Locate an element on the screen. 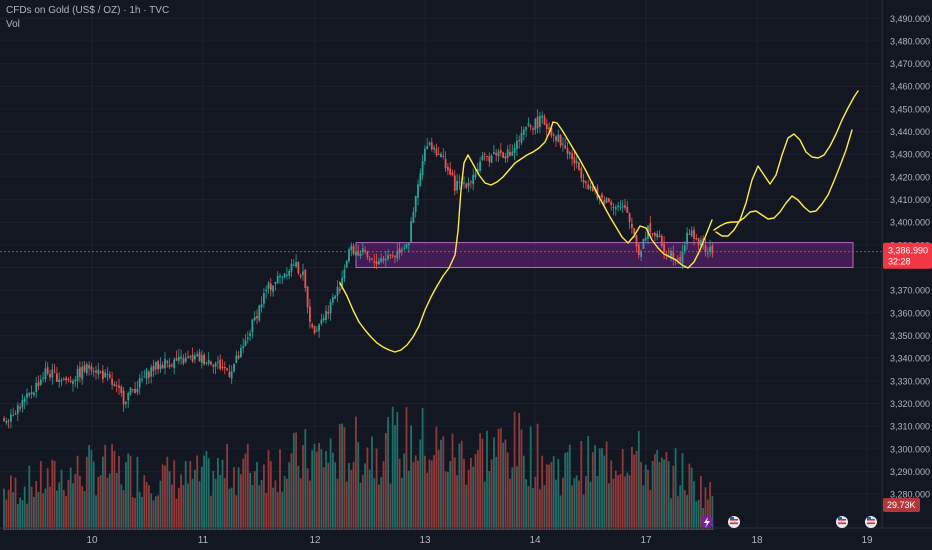 The width and height of the screenshot is (932, 550). price-tick-label: 3,280.000 is located at coordinates (910, 495).